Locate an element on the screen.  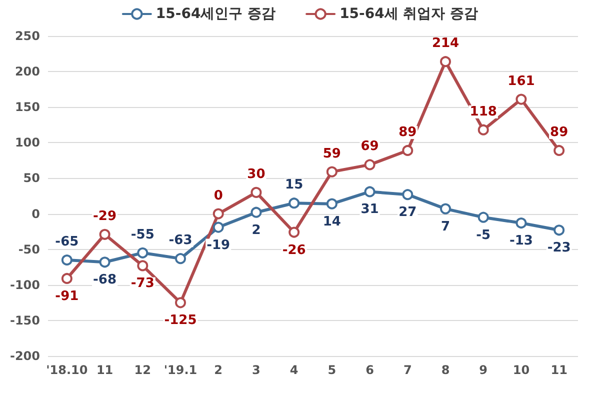
data-label: 2 is located at coordinates (256, 230).